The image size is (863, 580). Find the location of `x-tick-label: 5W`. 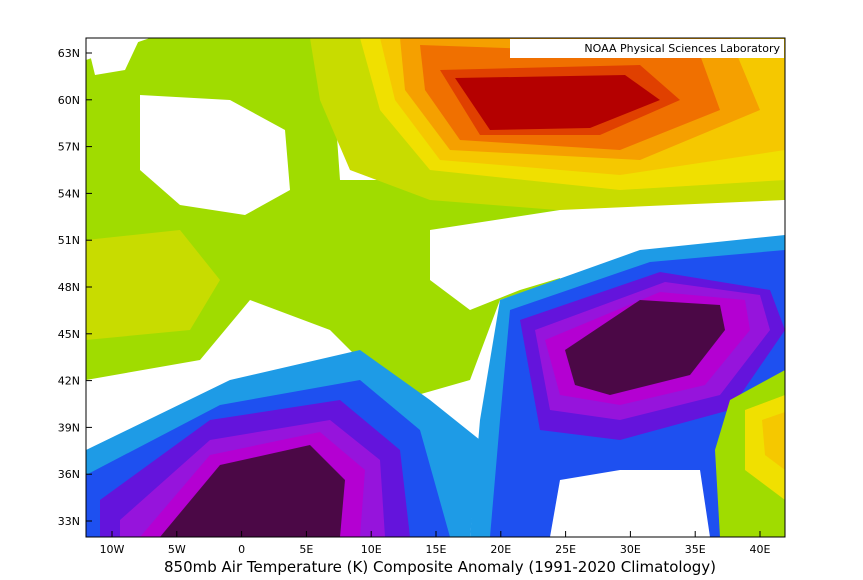

x-tick-label: 5W is located at coordinates (177, 549).